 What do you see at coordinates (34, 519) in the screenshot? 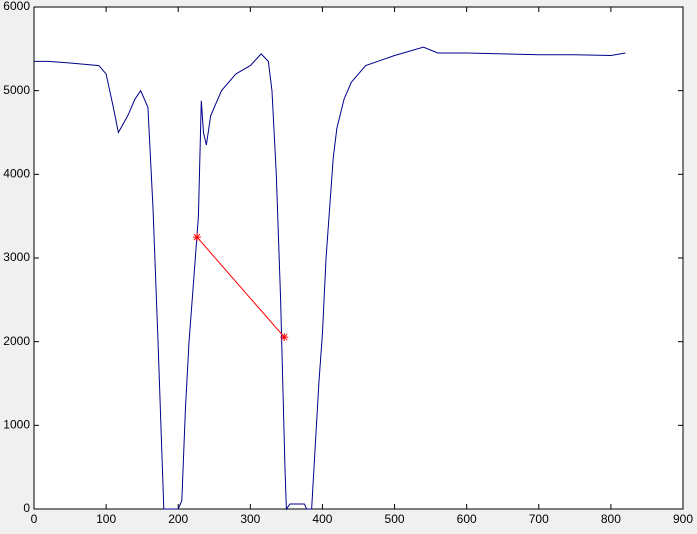
I see `x-tick-label: 0` at bounding box center [34, 519].